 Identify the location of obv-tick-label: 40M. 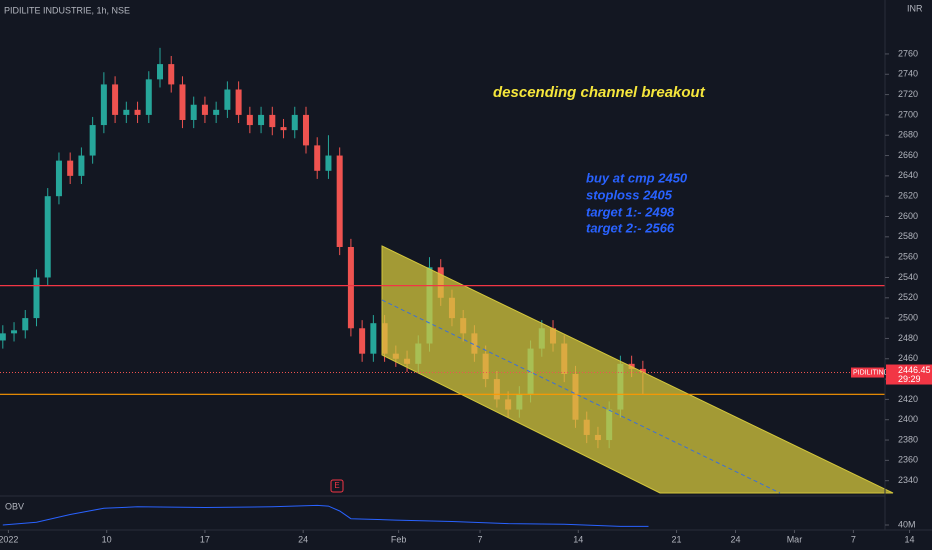
(907, 524).